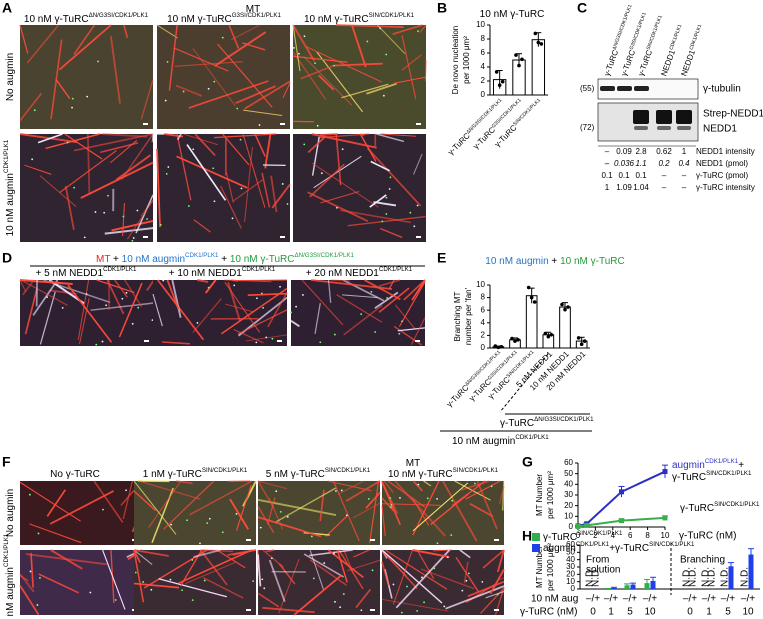 The width and height of the screenshot is (763, 619). What do you see at coordinates (10, 513) in the screenshot?
I see `label: No augmin` at bounding box center [10, 513].